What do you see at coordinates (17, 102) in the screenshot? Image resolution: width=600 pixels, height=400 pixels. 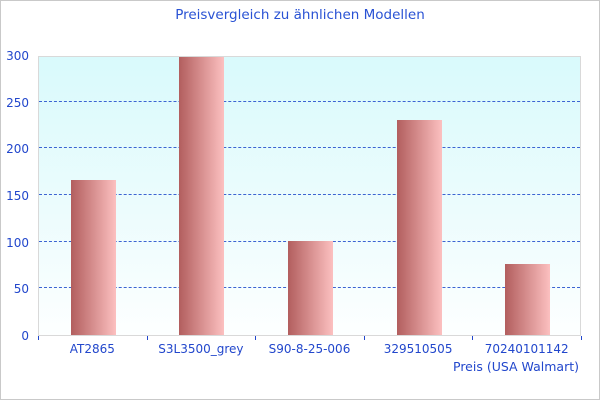 I see `y-tick-label-250: 250` at bounding box center [17, 102].